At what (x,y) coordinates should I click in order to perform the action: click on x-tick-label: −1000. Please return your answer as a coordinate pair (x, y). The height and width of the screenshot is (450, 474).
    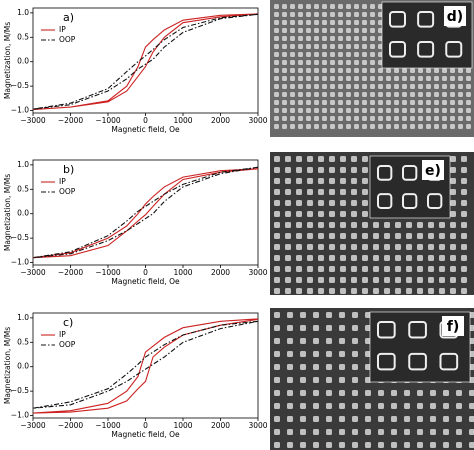
    Looking at the image, I should click on (108, 272).